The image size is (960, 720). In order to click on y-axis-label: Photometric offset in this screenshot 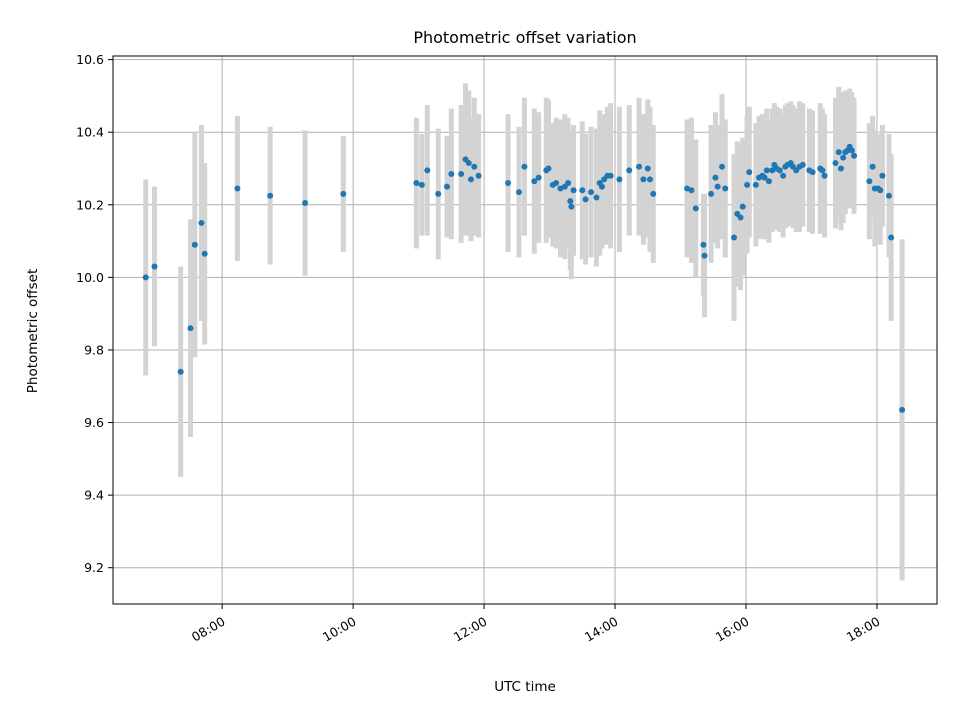, I will do `click(33, 331)`.